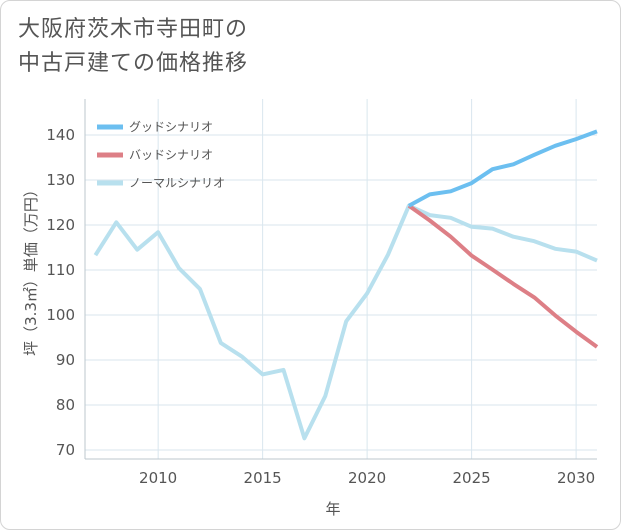 The height and width of the screenshot is (530, 621). I want to click on y-tick-label: 100, so click(60, 315).